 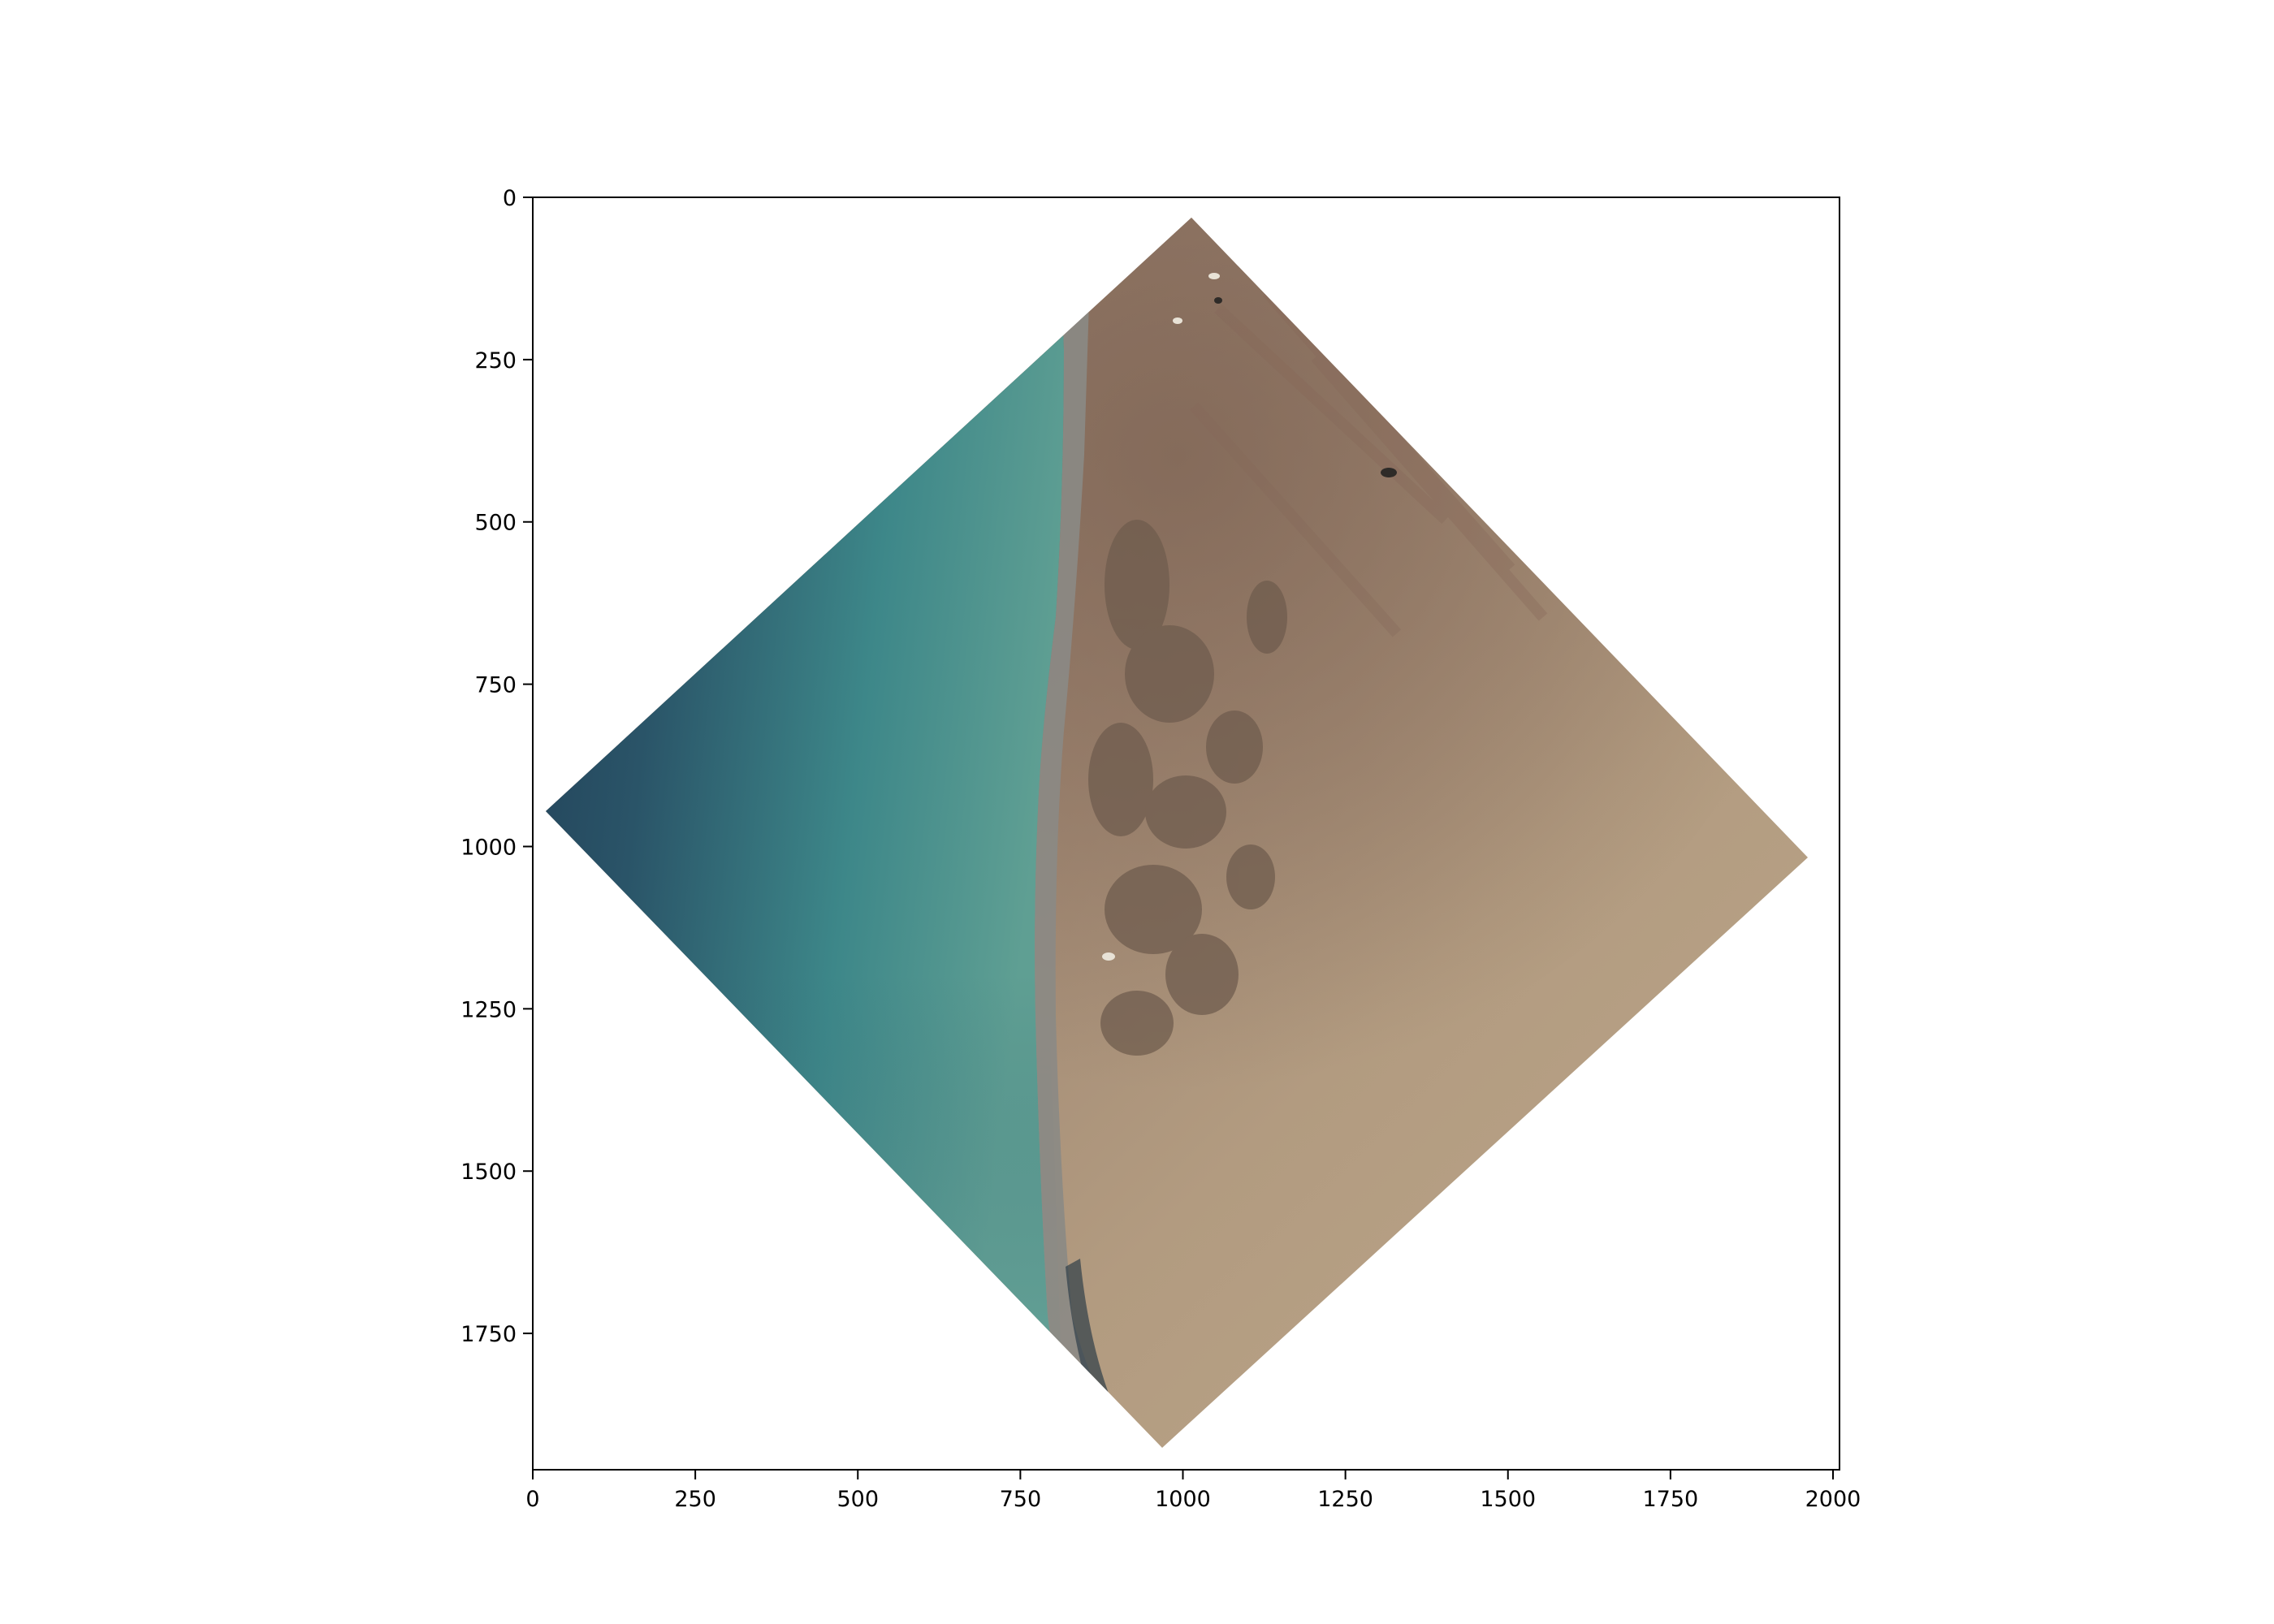 What do you see at coordinates (489, 1010) in the screenshot?
I see `y-tick-label: 1250` at bounding box center [489, 1010].